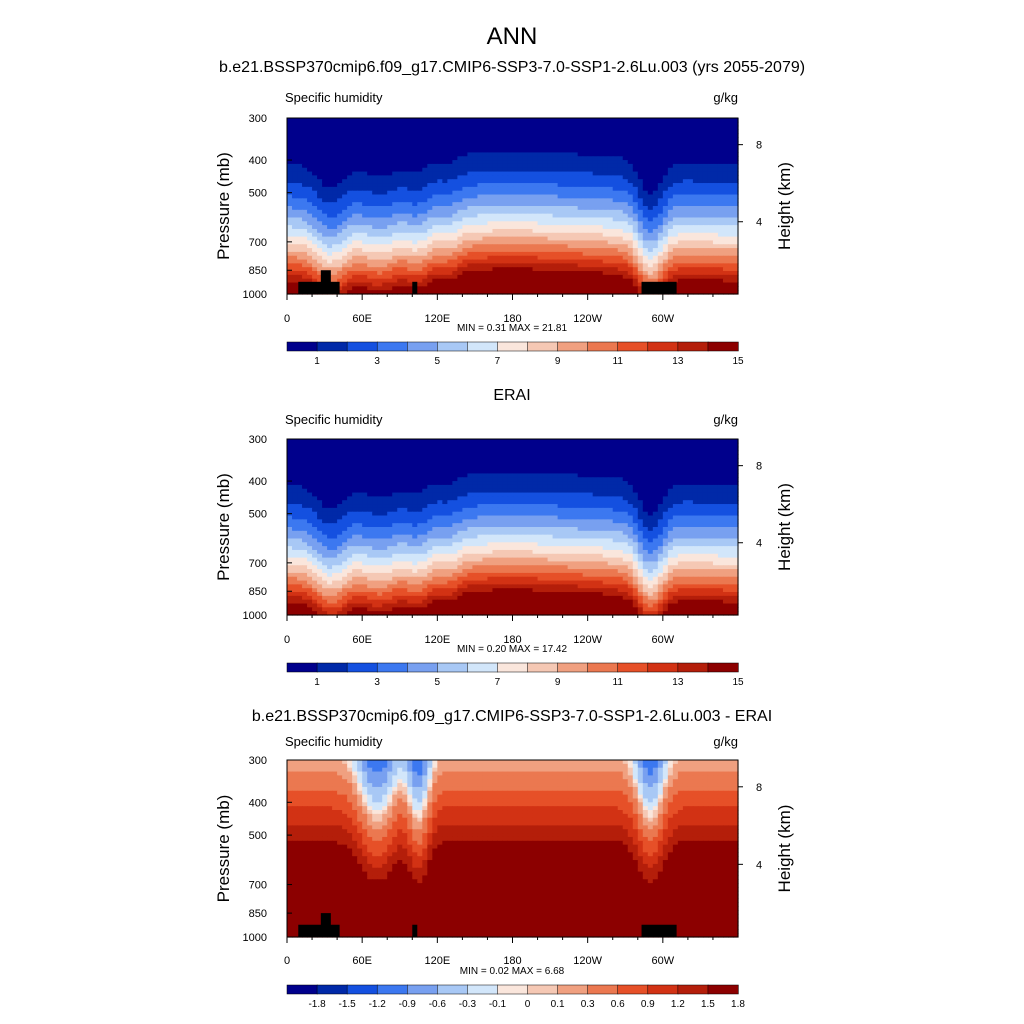  What do you see at coordinates (362, 319) in the screenshot?
I see `x-tick-label: 60E` at bounding box center [362, 319].